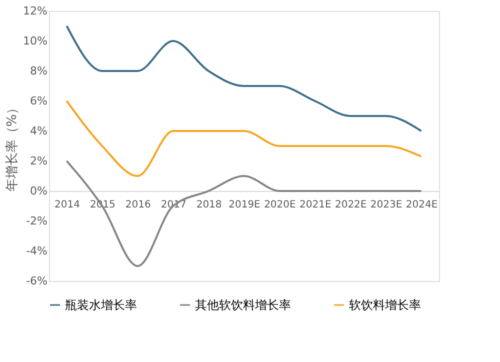 Image resolution: width=500 pixels, height=362 pixels. Describe the element at coordinates (209, 205) in the screenshot. I see `x-tick-label: 2018` at that location.